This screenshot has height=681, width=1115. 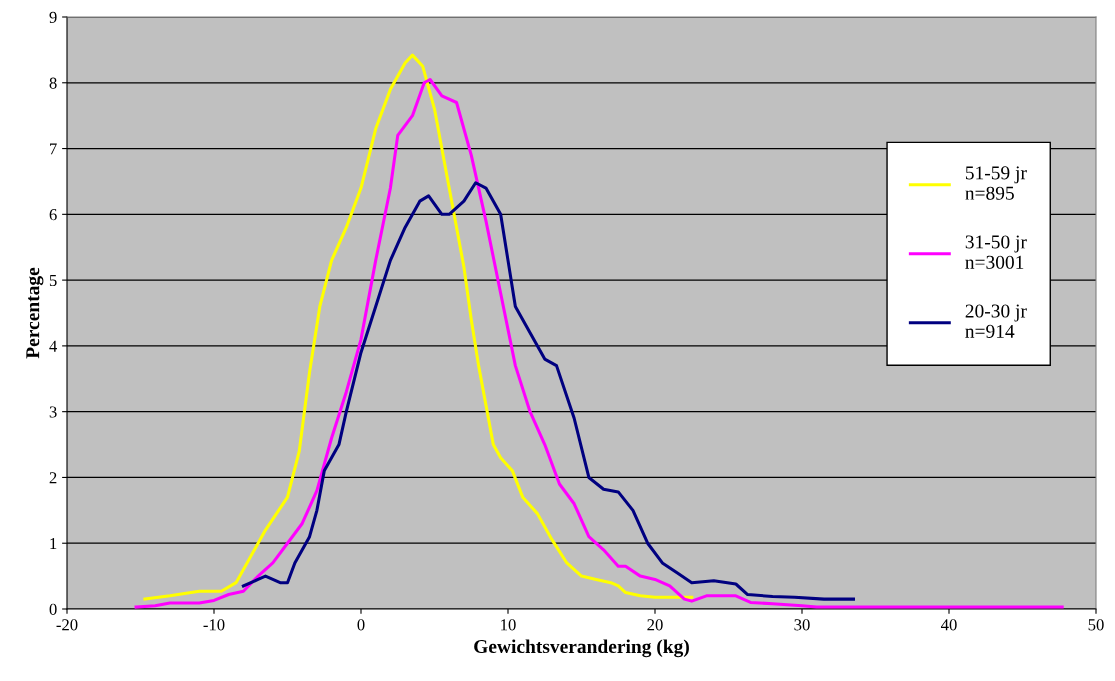 What do you see at coordinates (53, 412) in the screenshot?
I see `y-tick-label: 3` at bounding box center [53, 412].